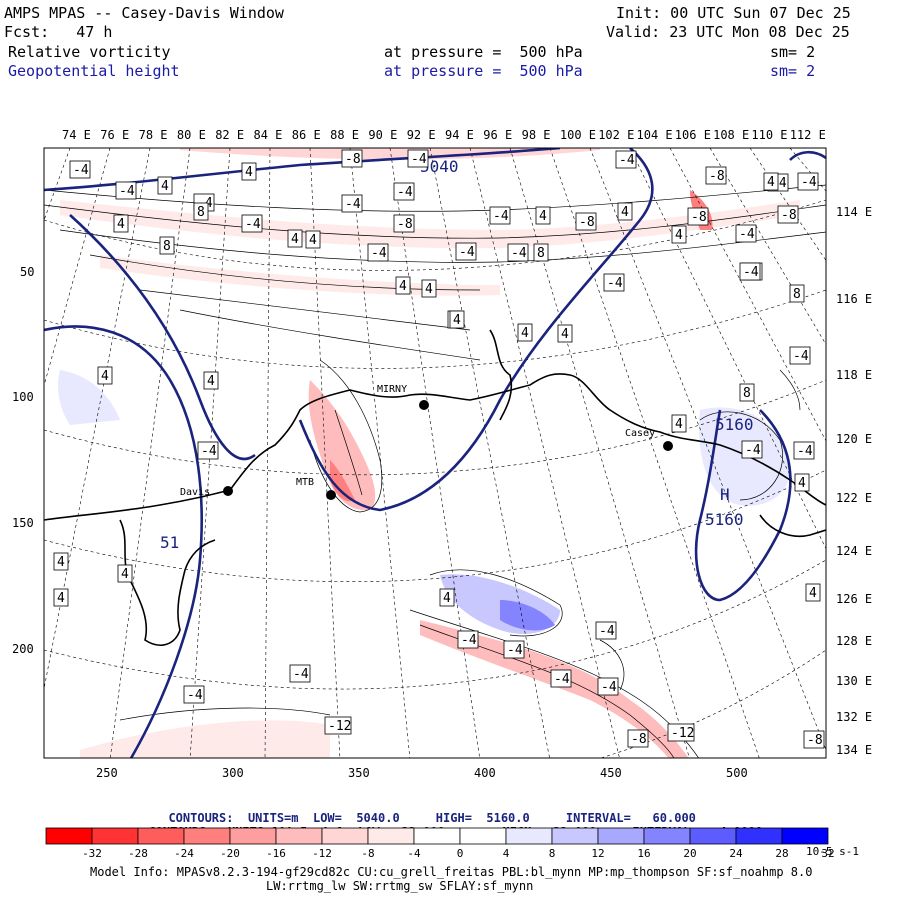  What do you see at coordinates (736, 853) in the screenshot?
I see `colorbar-tick: 24` at bounding box center [736, 853].